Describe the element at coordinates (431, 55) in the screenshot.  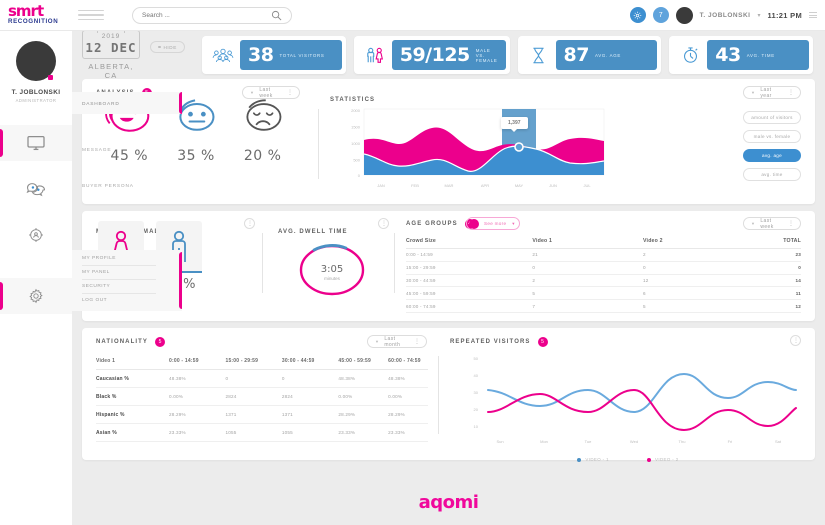
I see `kpi-card-male-vs-female: 59/125 MALE VS. FEMALE` at that location.